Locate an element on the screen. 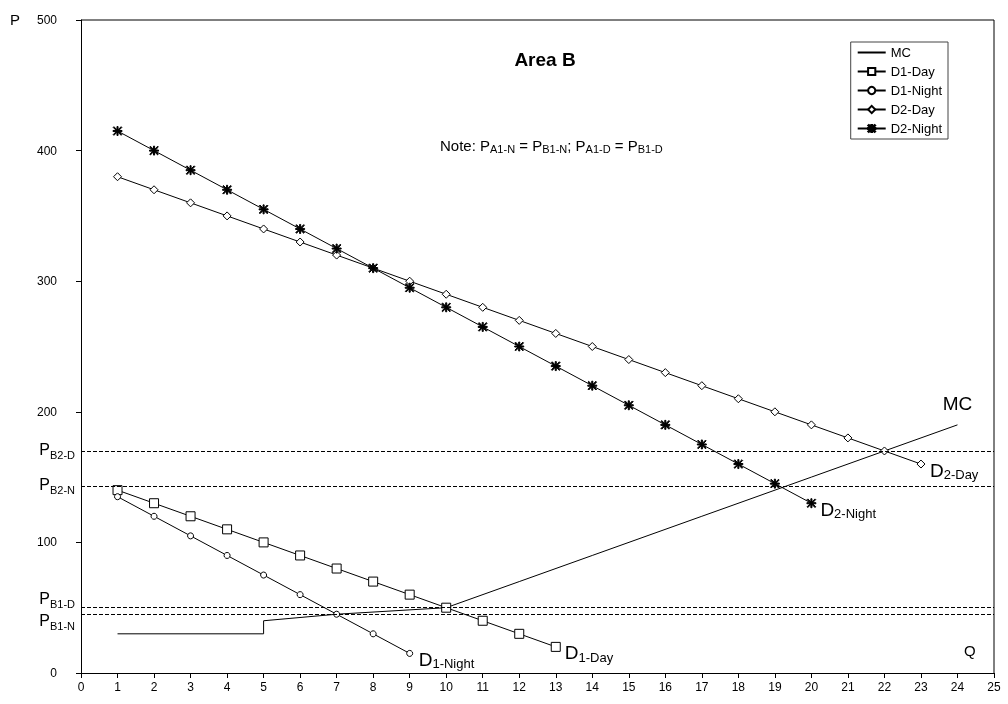 The width and height of the screenshot is (1008, 704). x-tick-label: 1 is located at coordinates (118, 687).